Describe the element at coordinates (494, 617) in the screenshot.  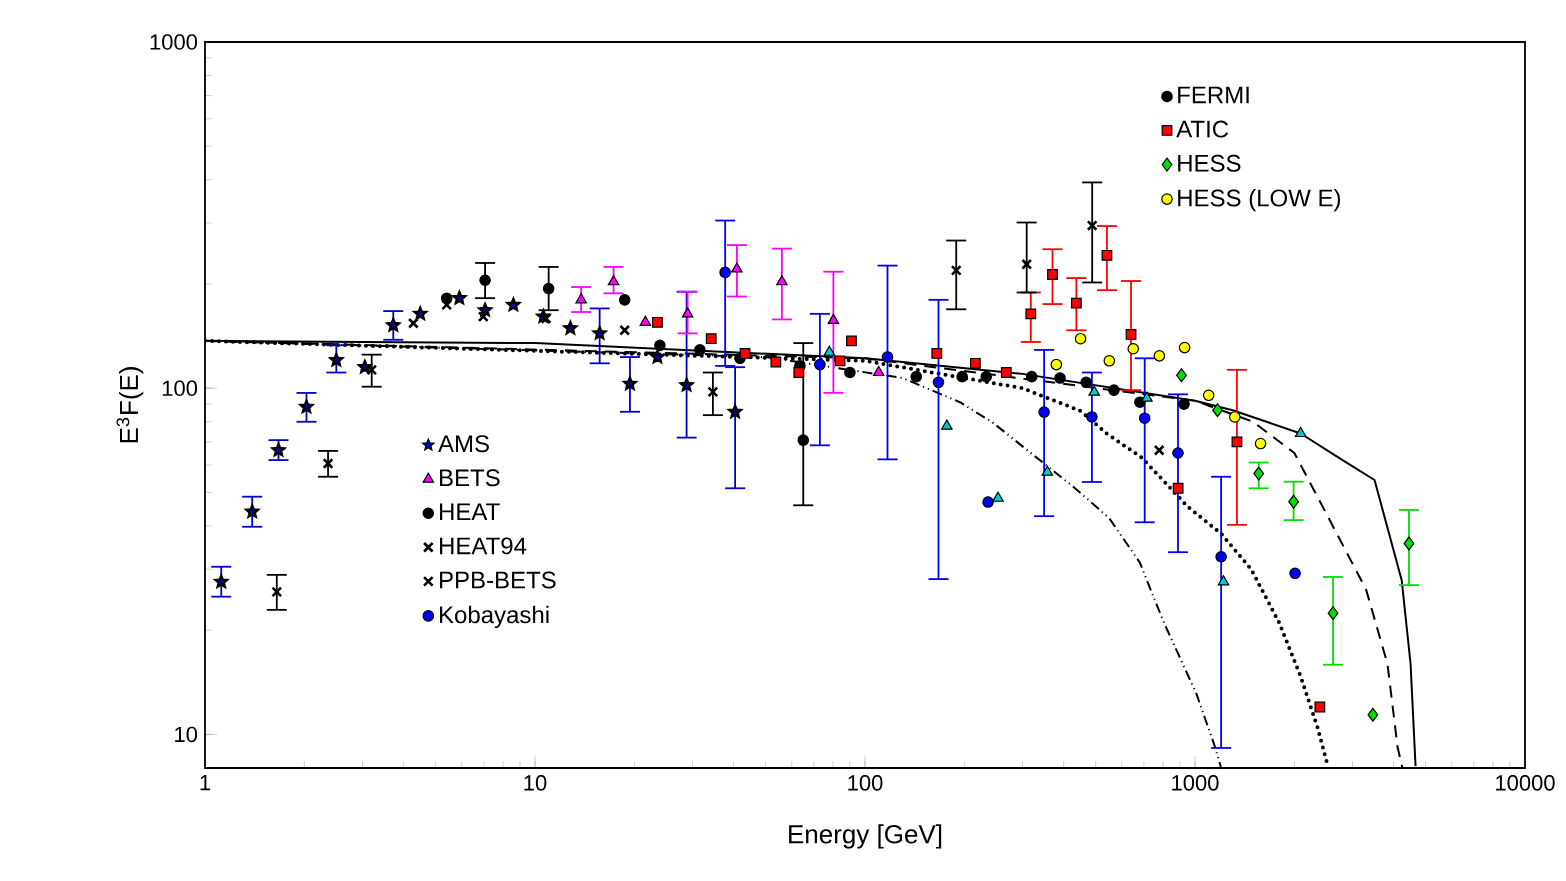
I see `legend-label: Kobayashi` at that location.